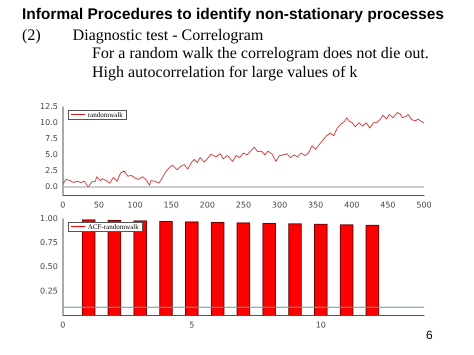 Image resolution: width=474 pixels, height=355 pixels. What do you see at coordinates (49, 106) in the screenshot?
I see `y-tick-label: 12.5` at bounding box center [49, 106].